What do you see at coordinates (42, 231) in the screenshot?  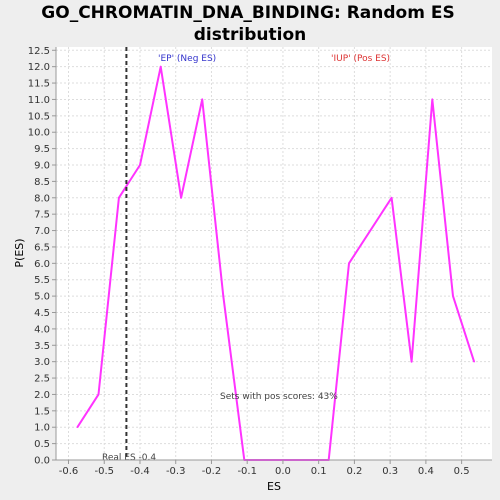 I see `y-tick-label-14: 7.0` at bounding box center [42, 231].